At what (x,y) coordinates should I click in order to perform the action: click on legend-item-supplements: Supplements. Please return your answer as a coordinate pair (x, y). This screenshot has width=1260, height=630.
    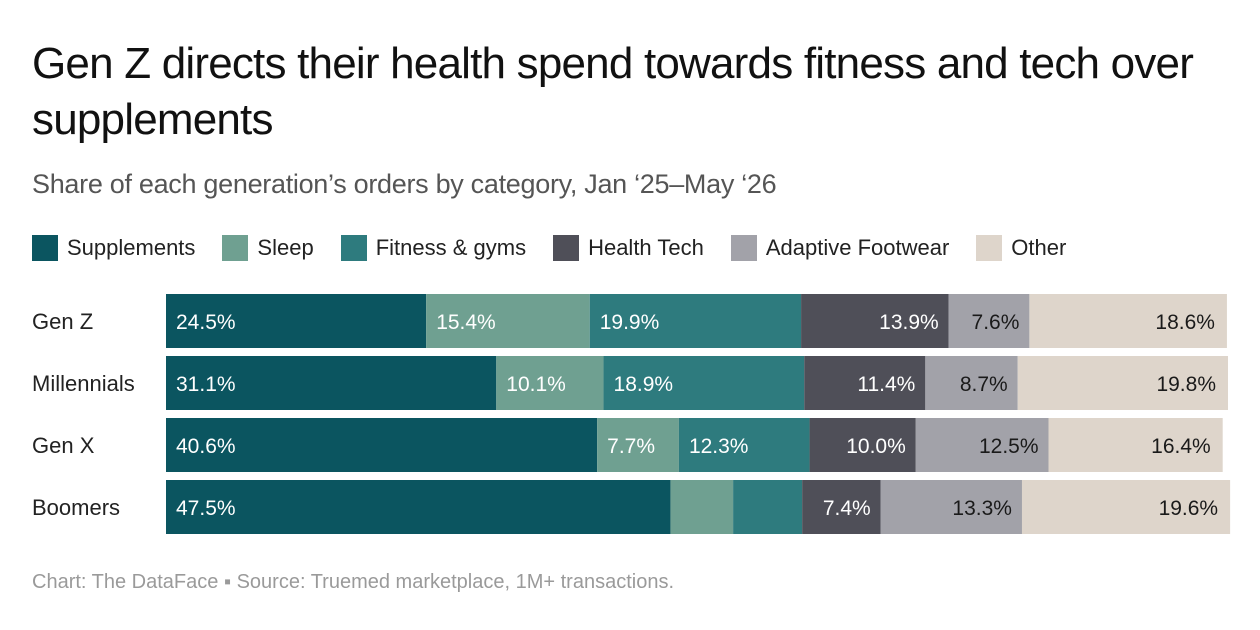
    Looking at the image, I should click on (113, 248).